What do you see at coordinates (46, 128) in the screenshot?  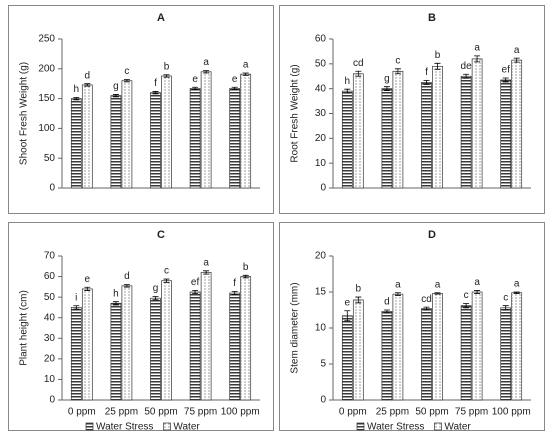 I see `y-tick-label: 100` at bounding box center [46, 128].